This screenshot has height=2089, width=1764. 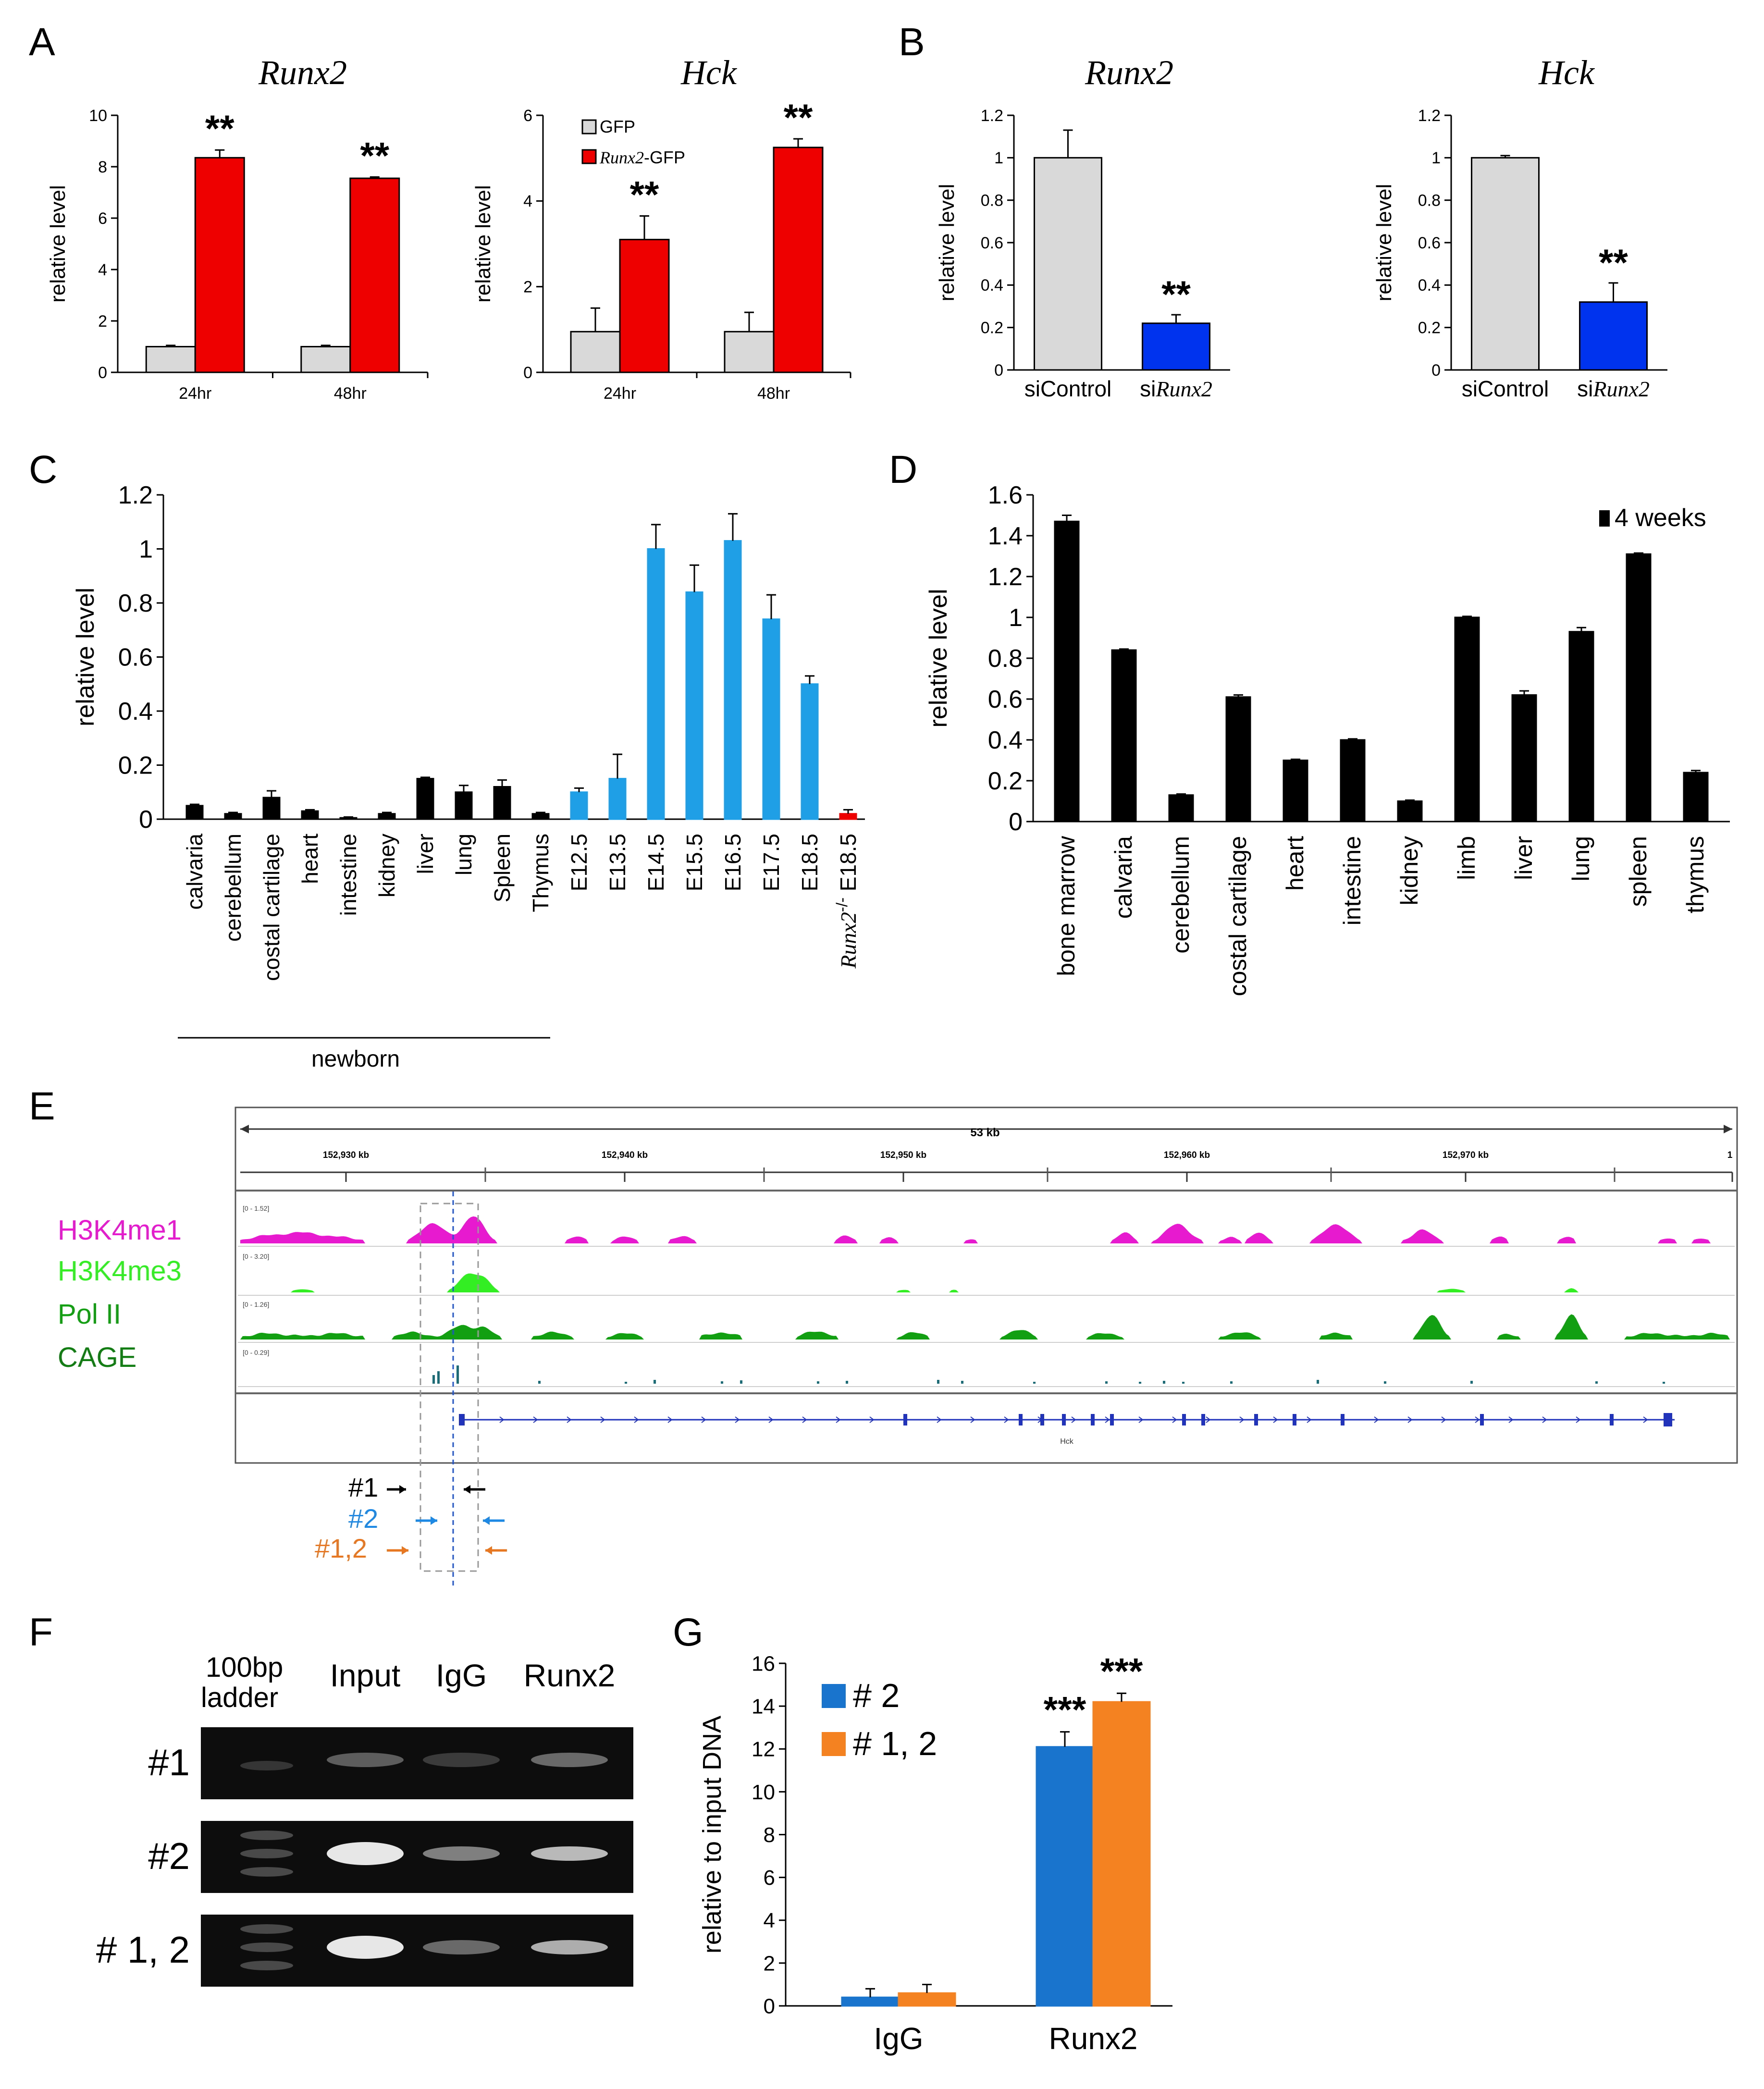 What do you see at coordinates (1005, 536) in the screenshot?
I see `y-tick-label: 1.4` at bounding box center [1005, 536].